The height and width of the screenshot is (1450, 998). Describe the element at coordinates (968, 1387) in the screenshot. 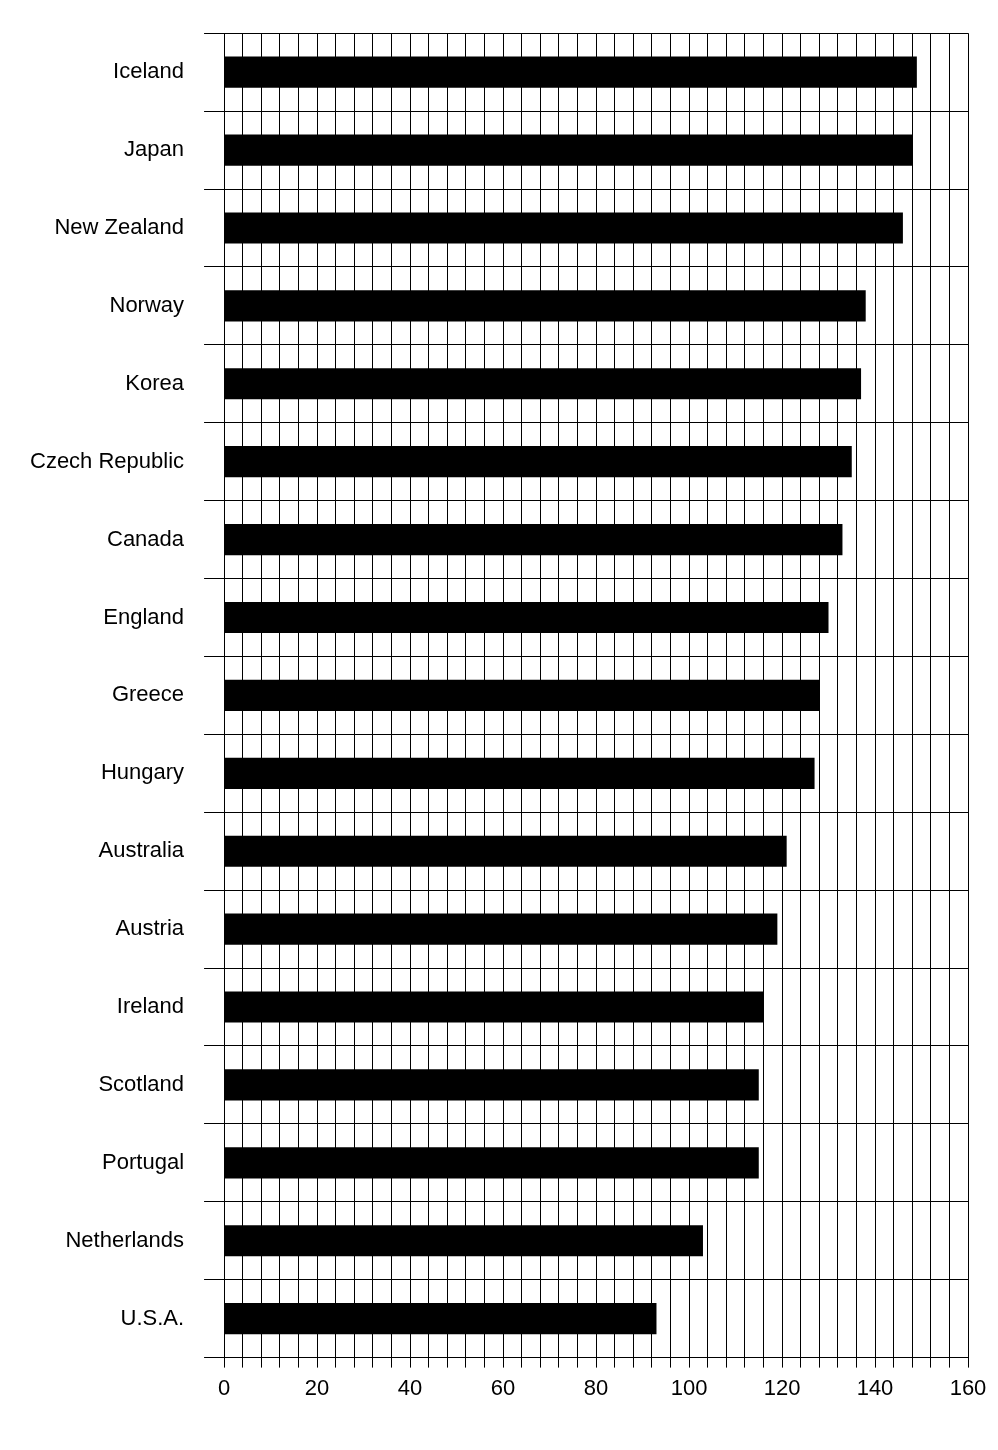

I see `x-tick-label: 160` at that location.